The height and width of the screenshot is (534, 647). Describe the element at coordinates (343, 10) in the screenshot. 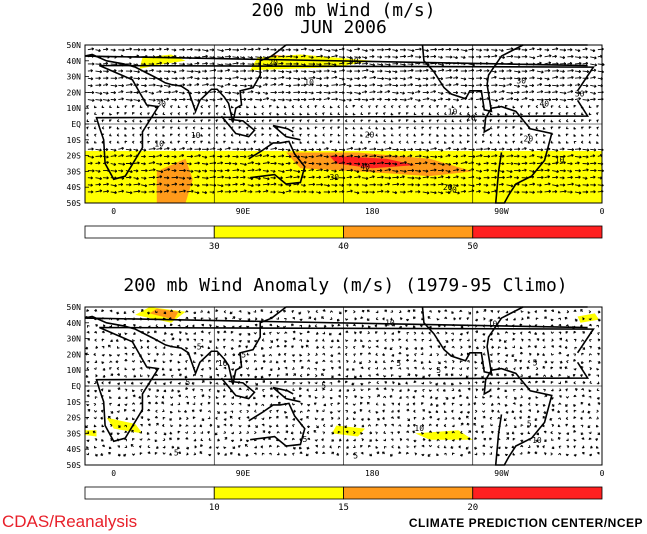

I see `panel1-title-line1: 200 mb Wind (m/s)` at that location.